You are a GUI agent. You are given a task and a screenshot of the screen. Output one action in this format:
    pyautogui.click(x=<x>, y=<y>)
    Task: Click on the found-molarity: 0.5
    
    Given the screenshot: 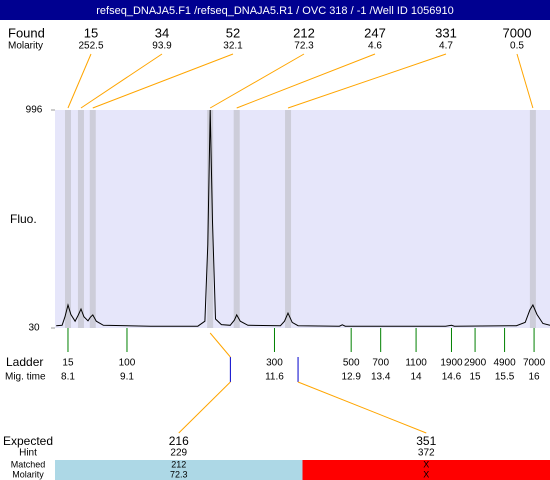 What is the action you would take?
    pyautogui.click(x=517, y=46)
    